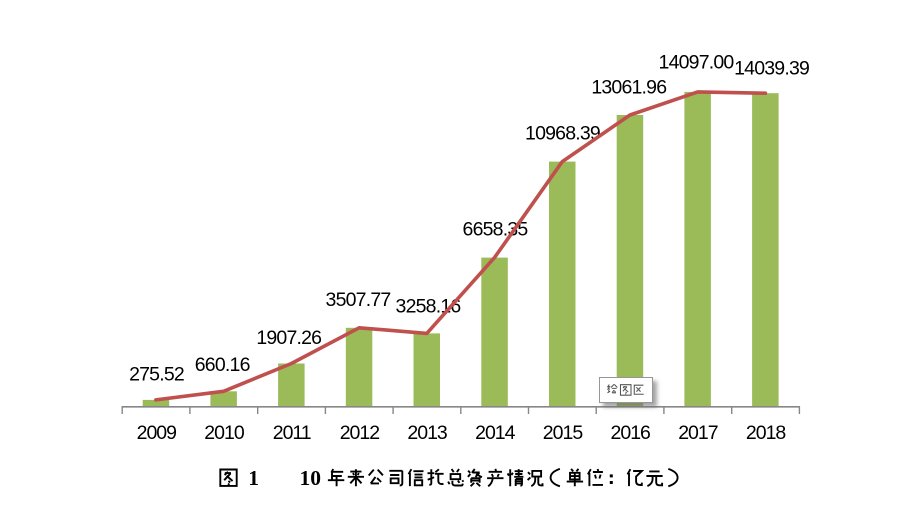  I want to click on svg-text: 2010, so click(224, 433).